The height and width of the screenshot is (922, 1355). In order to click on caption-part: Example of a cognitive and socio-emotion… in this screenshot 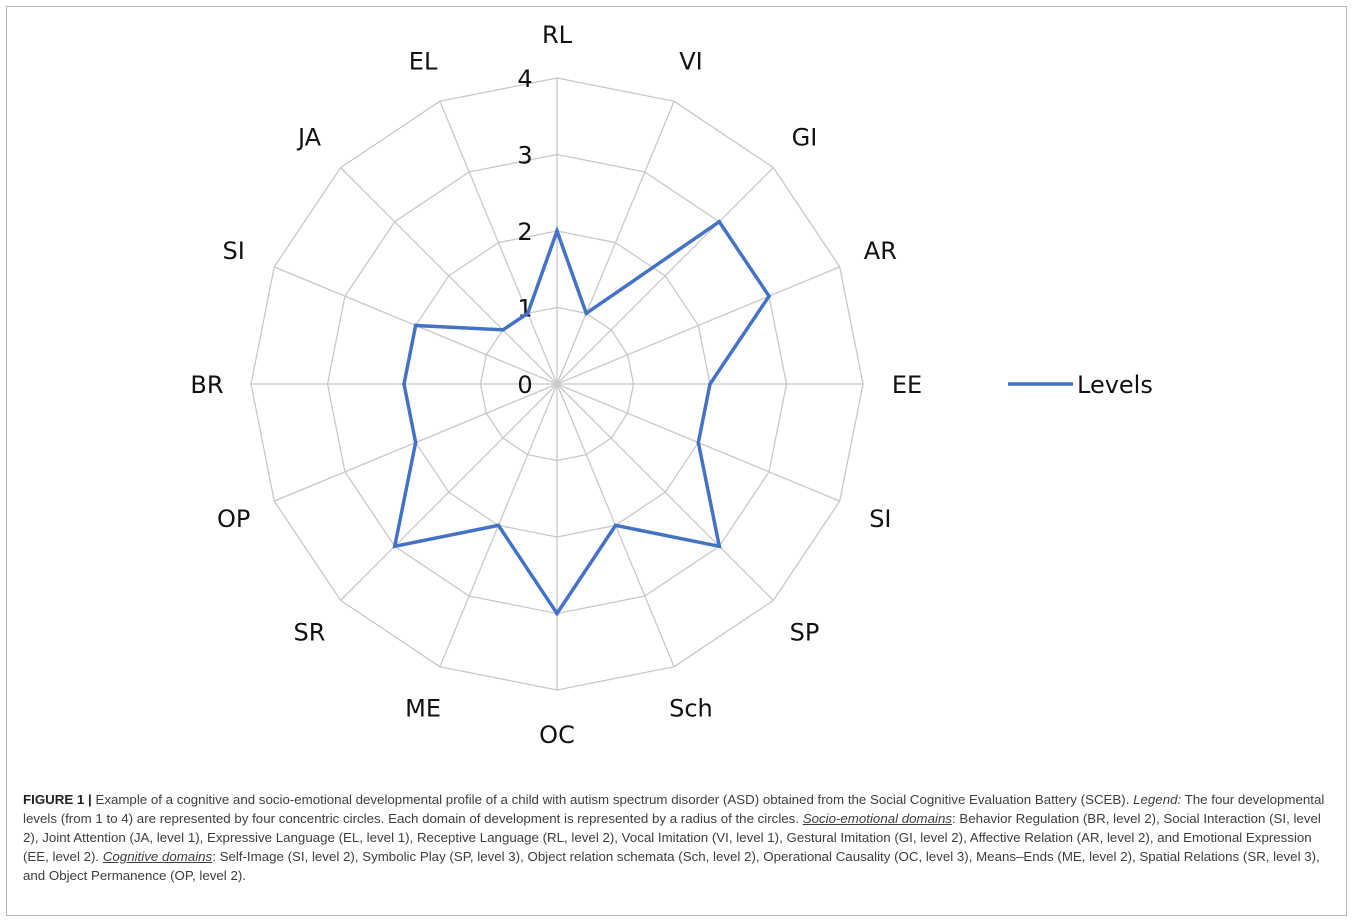, I will do `click(612, 799)`.